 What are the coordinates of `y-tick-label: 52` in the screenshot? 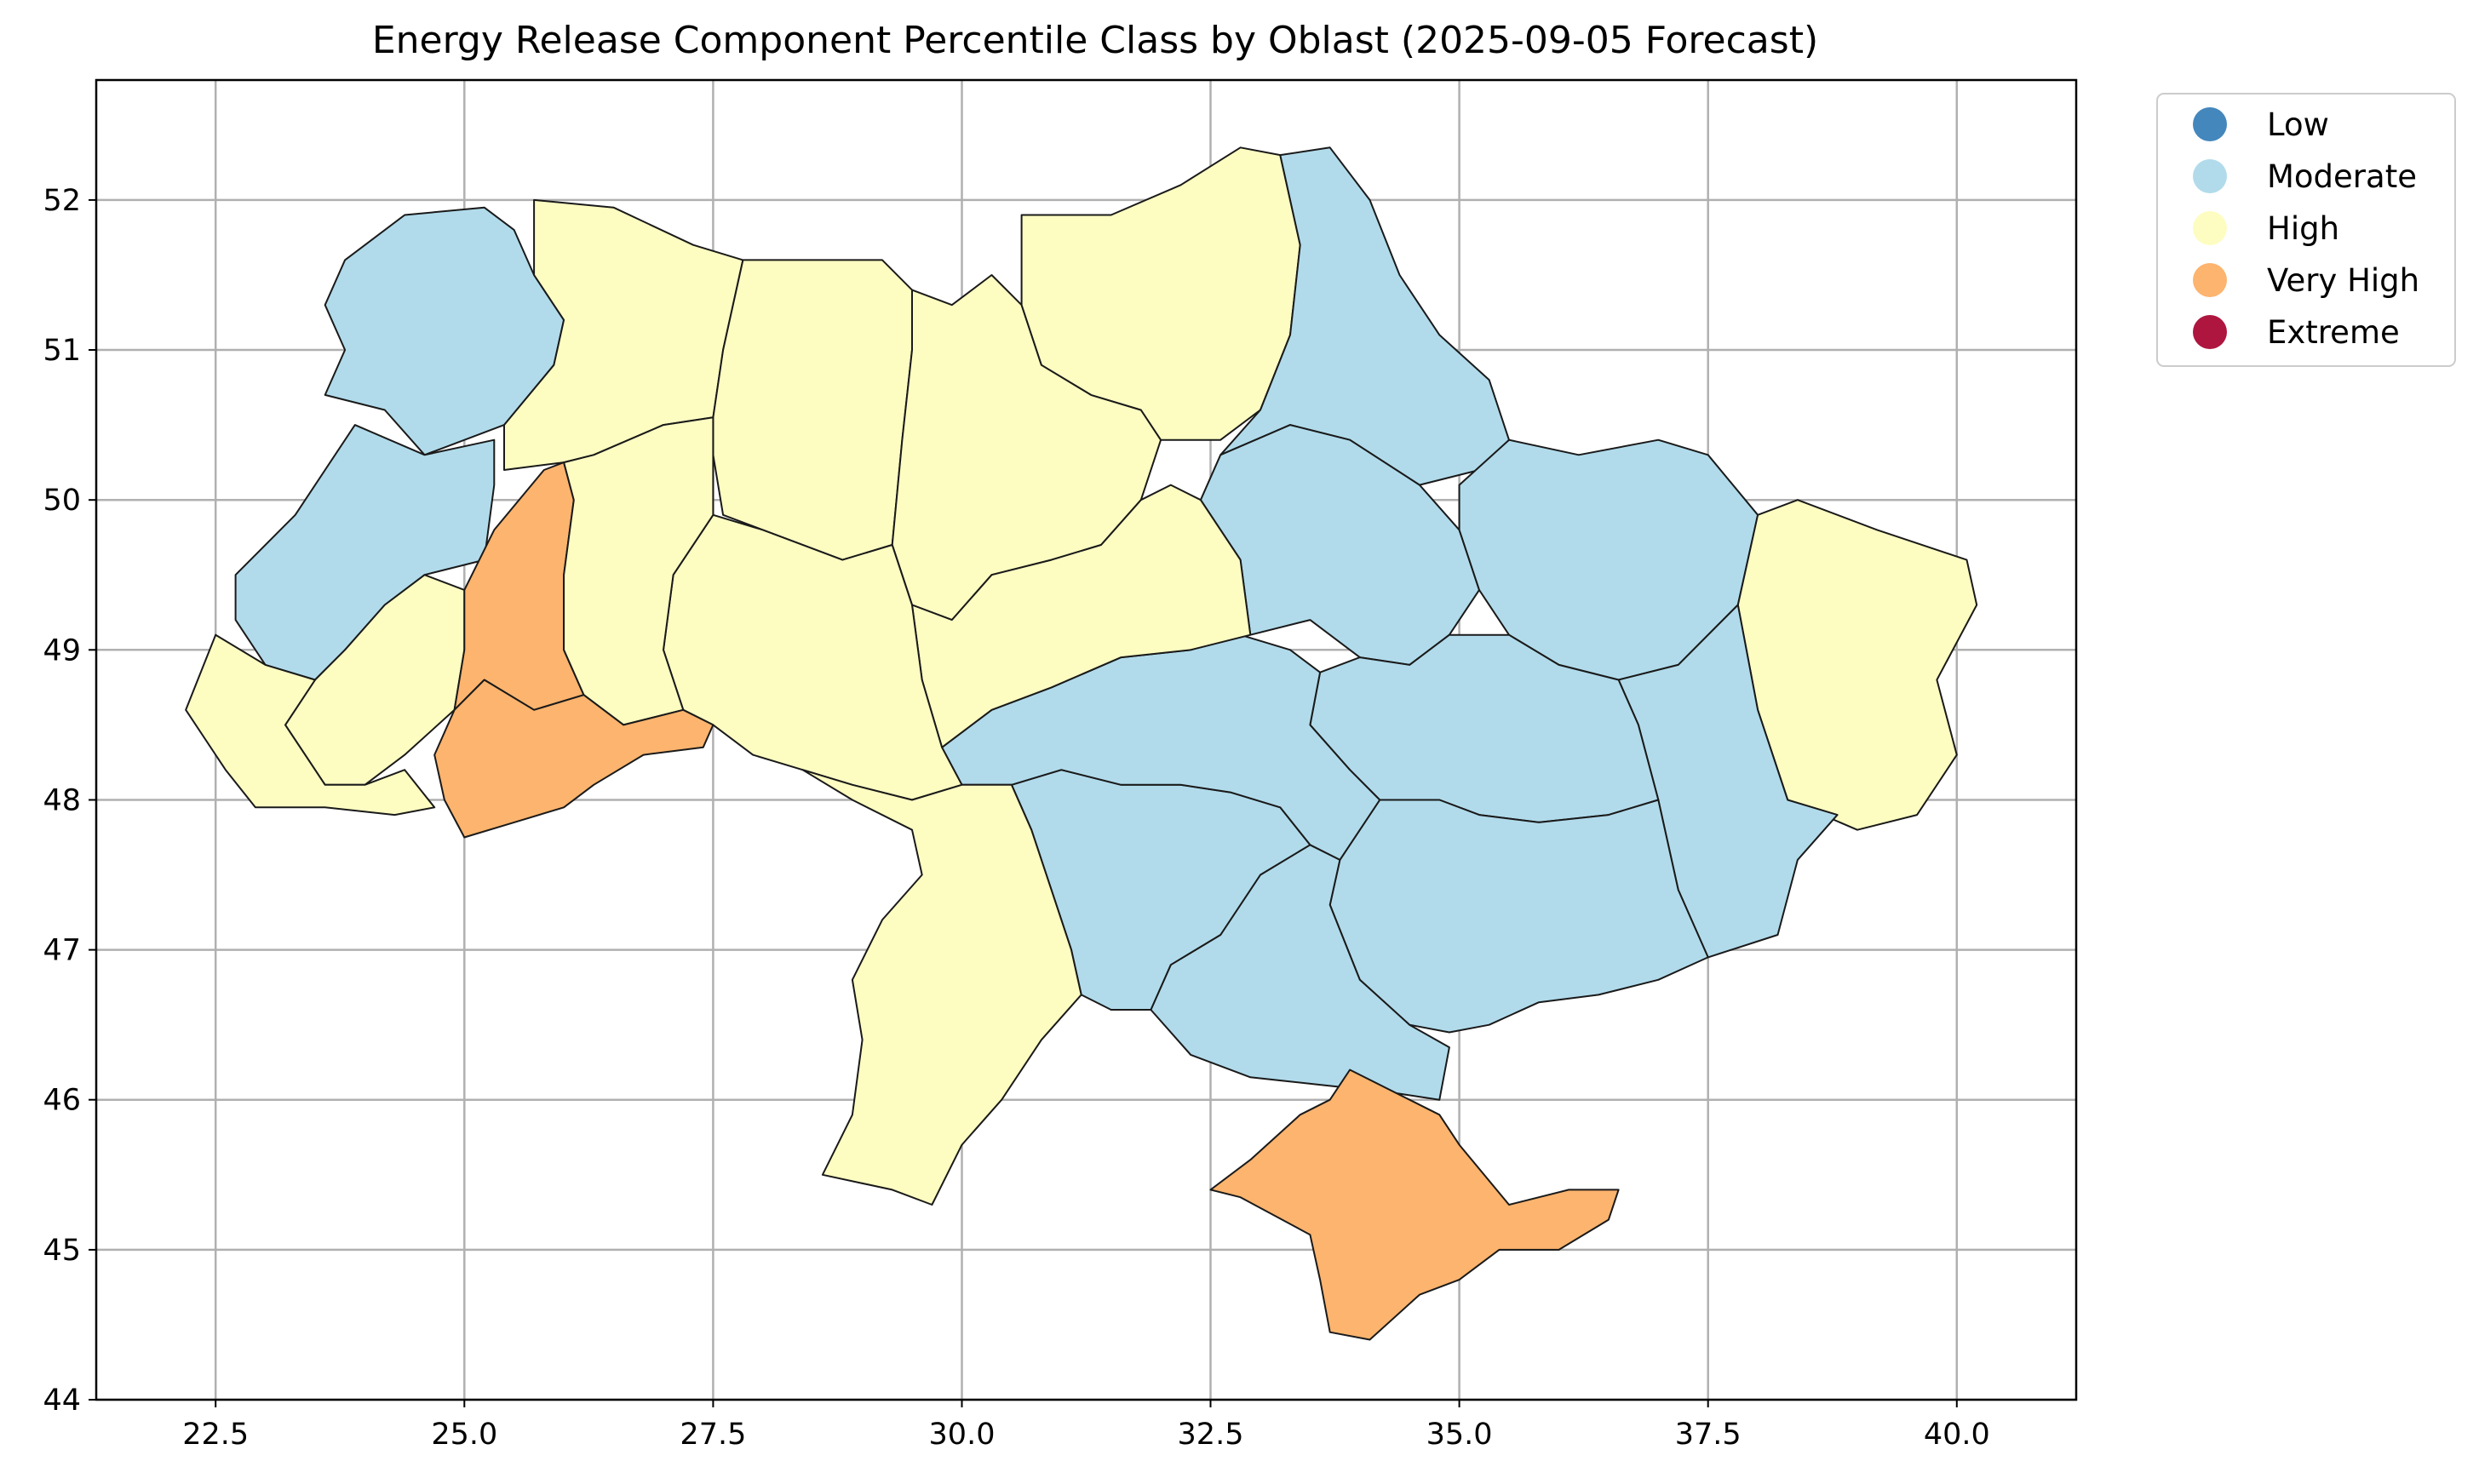 It's located at (62, 201).